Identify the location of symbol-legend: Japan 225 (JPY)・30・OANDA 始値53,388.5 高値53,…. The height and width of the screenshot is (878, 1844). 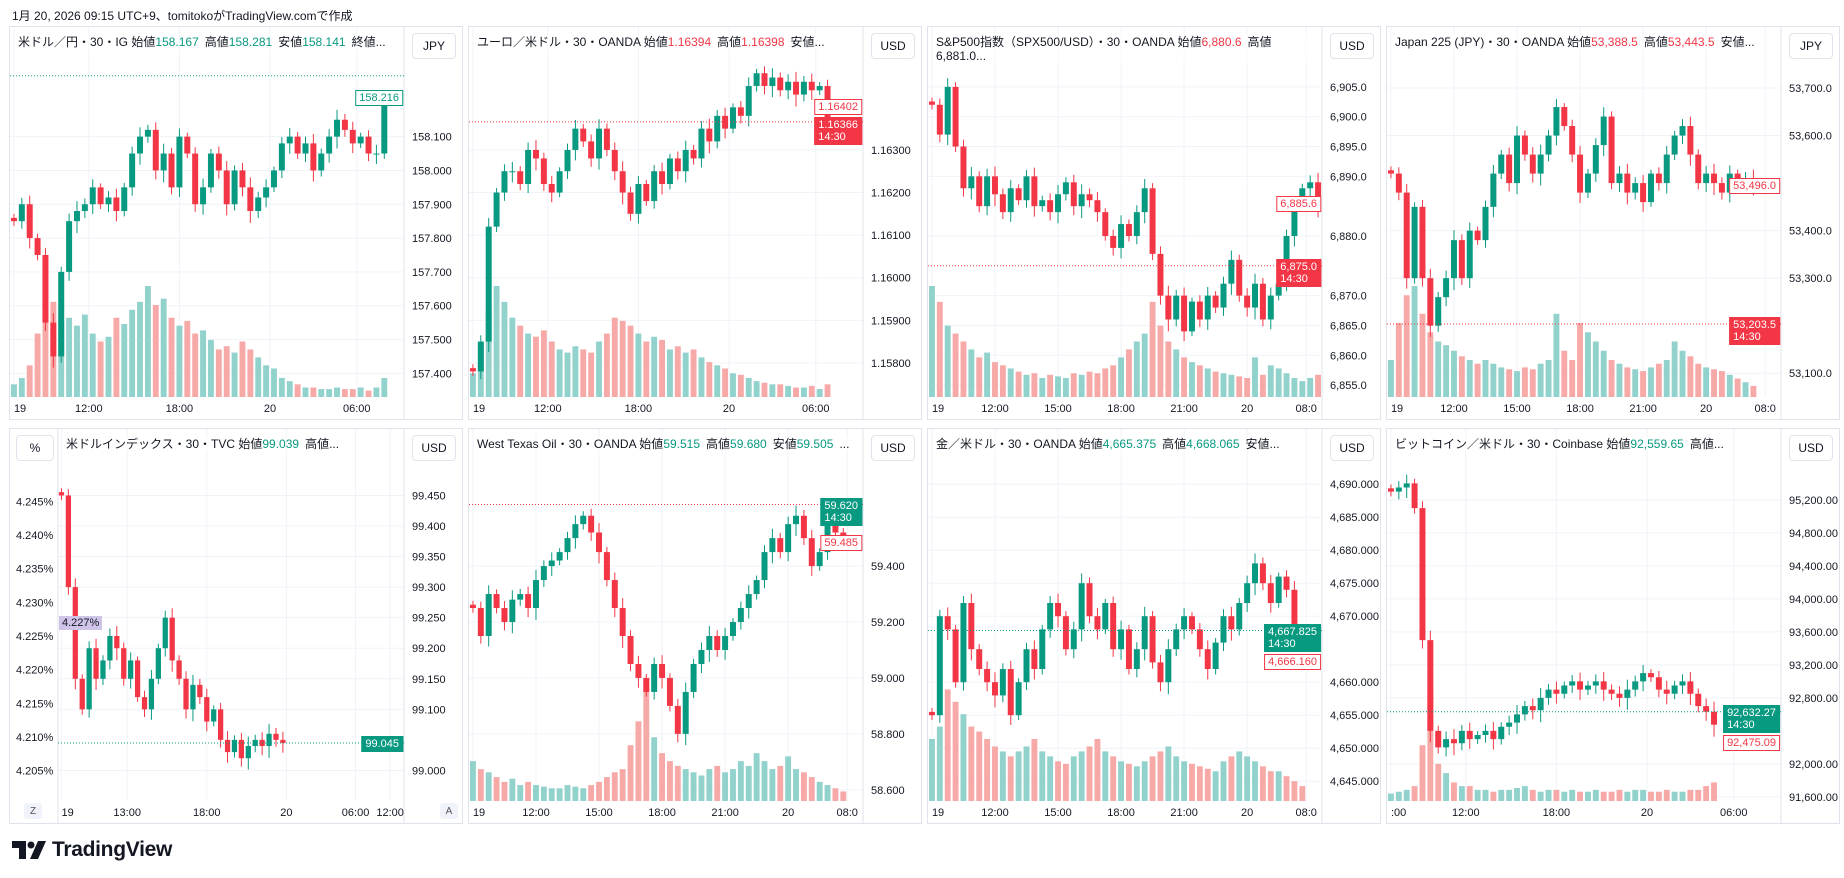
(1575, 42).